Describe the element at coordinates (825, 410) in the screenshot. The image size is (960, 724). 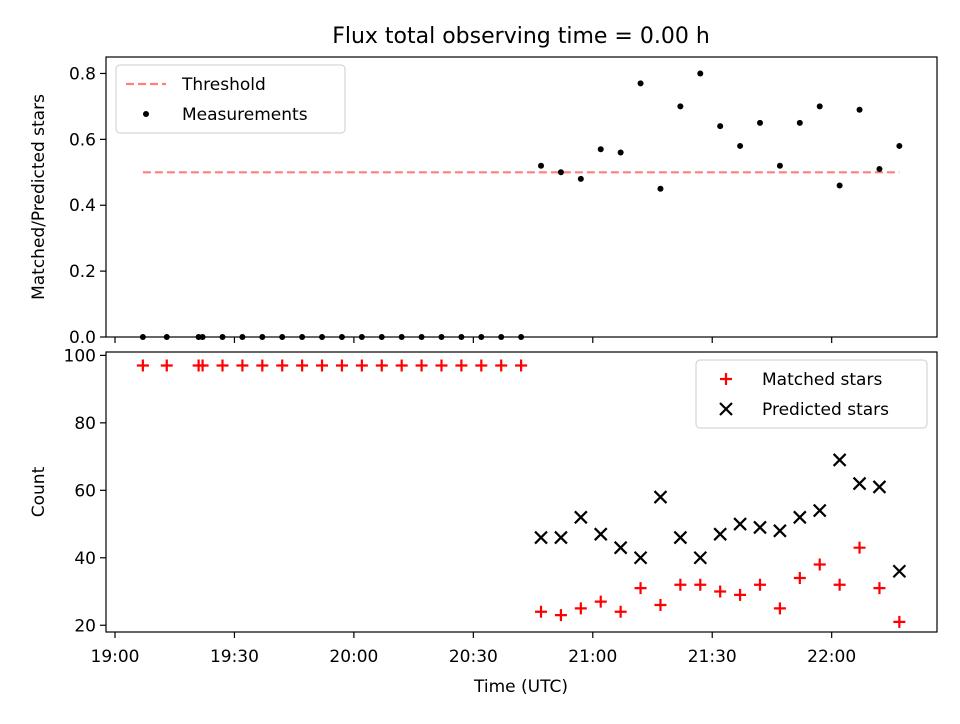
I see `legend-label: Predicted stars` at that location.